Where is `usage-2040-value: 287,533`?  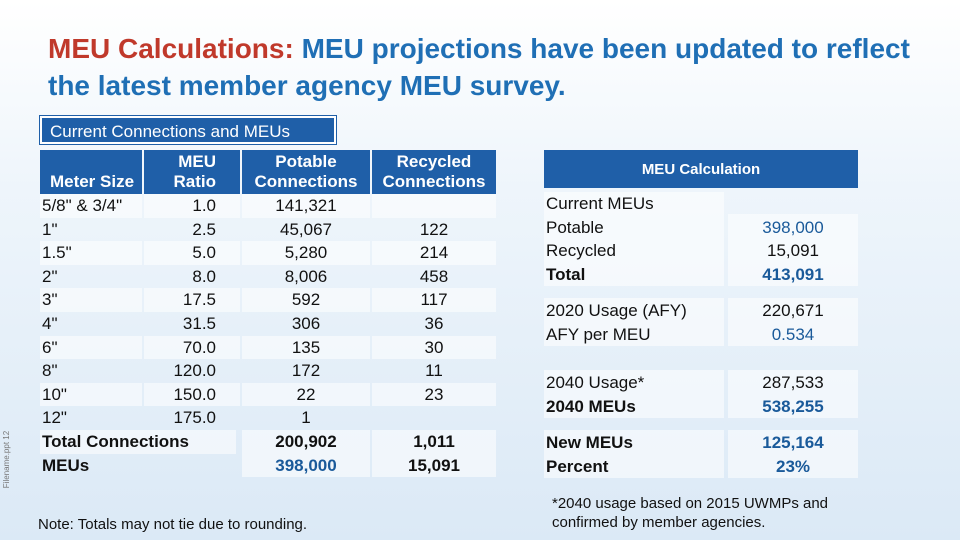
usage-2040-value: 287,533 is located at coordinates (793, 382).